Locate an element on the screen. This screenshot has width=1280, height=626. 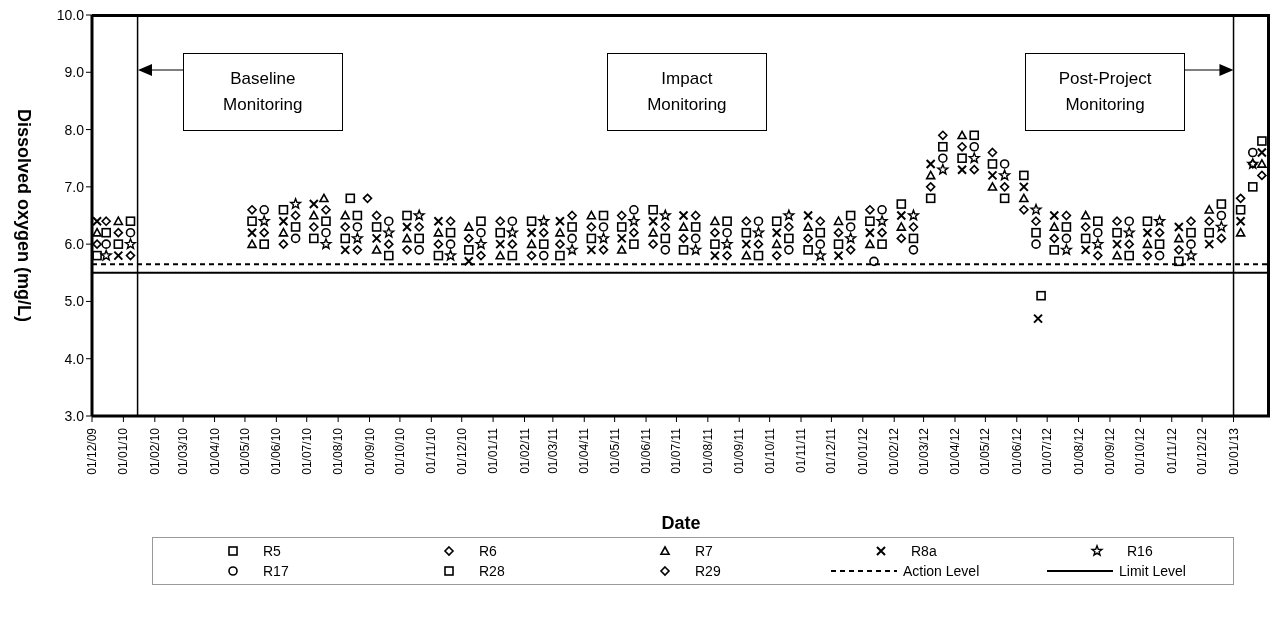
x-tick-label: 01/11/10 is located at coordinates (431, 450).